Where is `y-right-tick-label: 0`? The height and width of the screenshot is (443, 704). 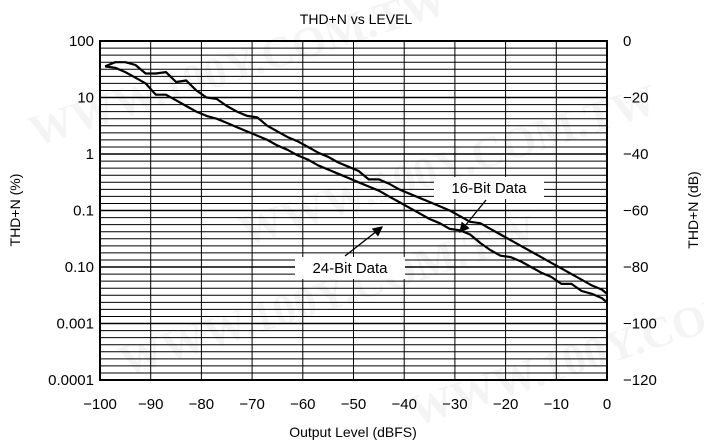 y-right-tick-label: 0 is located at coordinates (627, 41).